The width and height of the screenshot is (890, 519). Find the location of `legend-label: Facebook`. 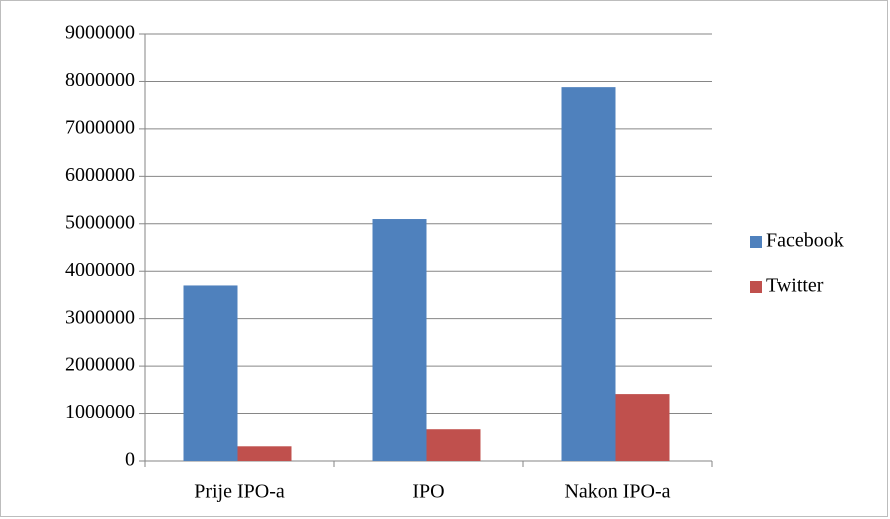

legend-label: Facebook is located at coordinates (805, 241).